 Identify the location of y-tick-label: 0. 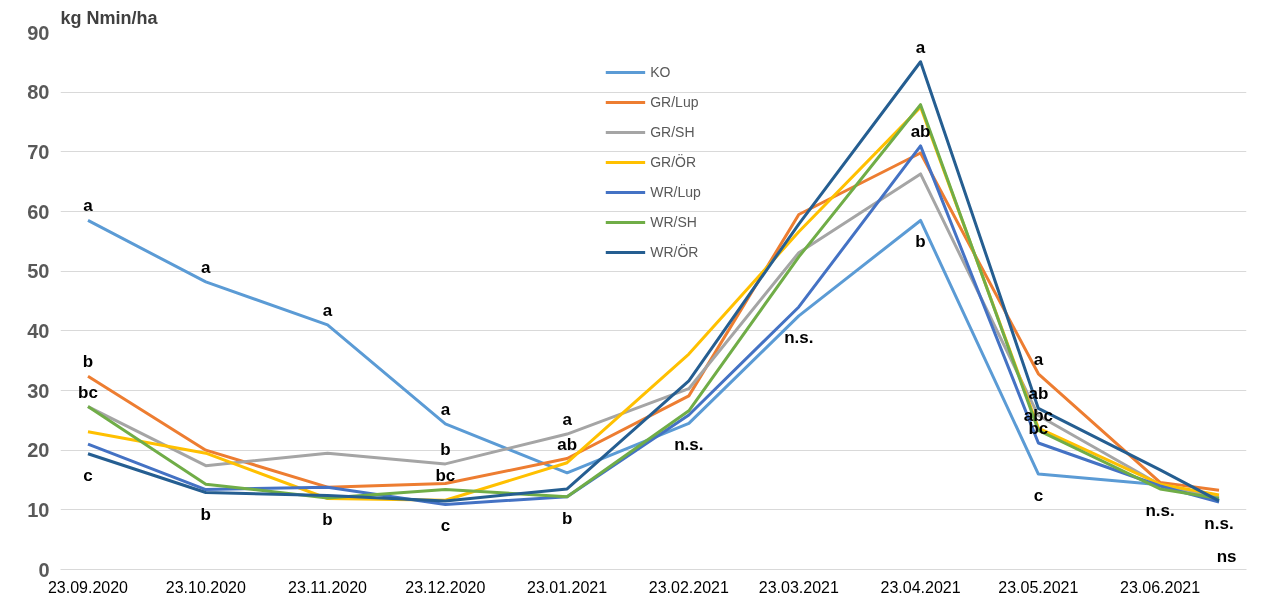
(44, 569).